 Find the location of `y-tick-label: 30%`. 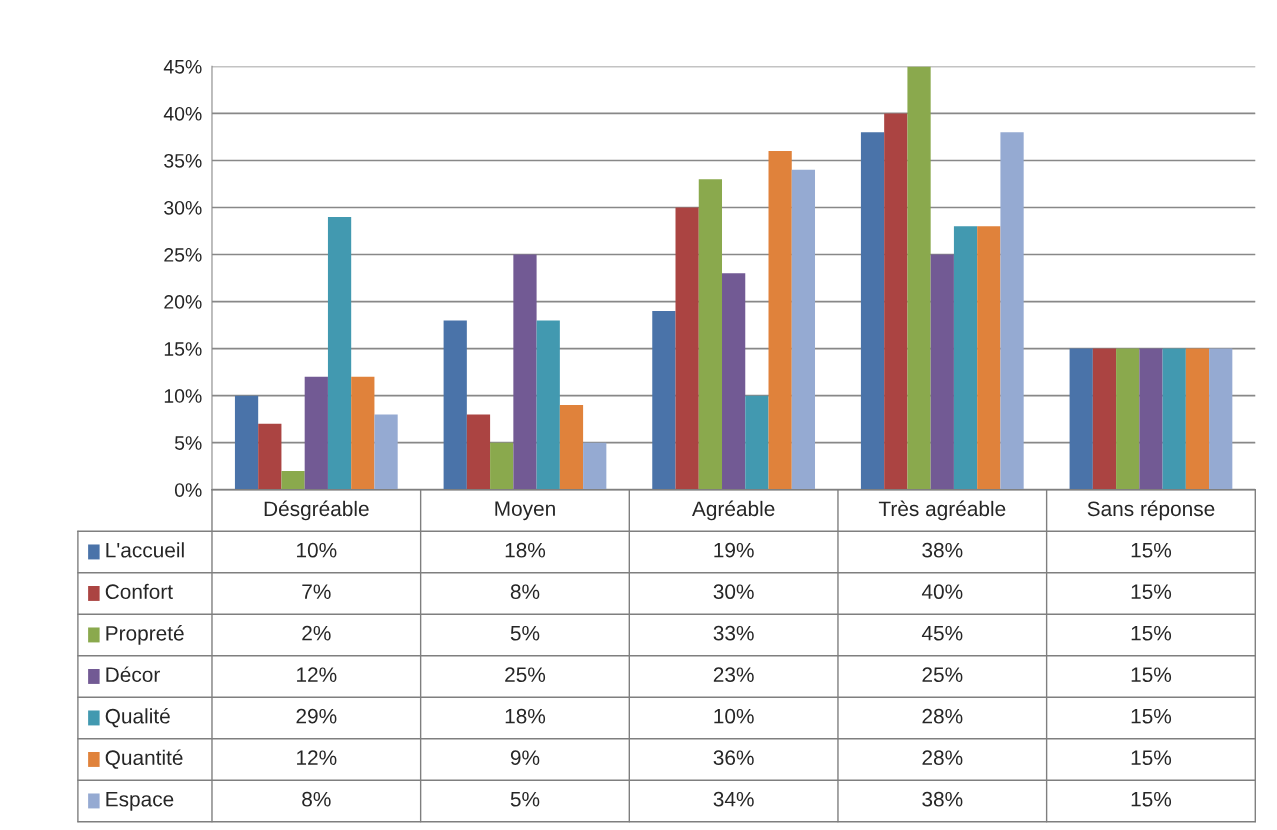

y-tick-label: 30% is located at coordinates (183, 207).